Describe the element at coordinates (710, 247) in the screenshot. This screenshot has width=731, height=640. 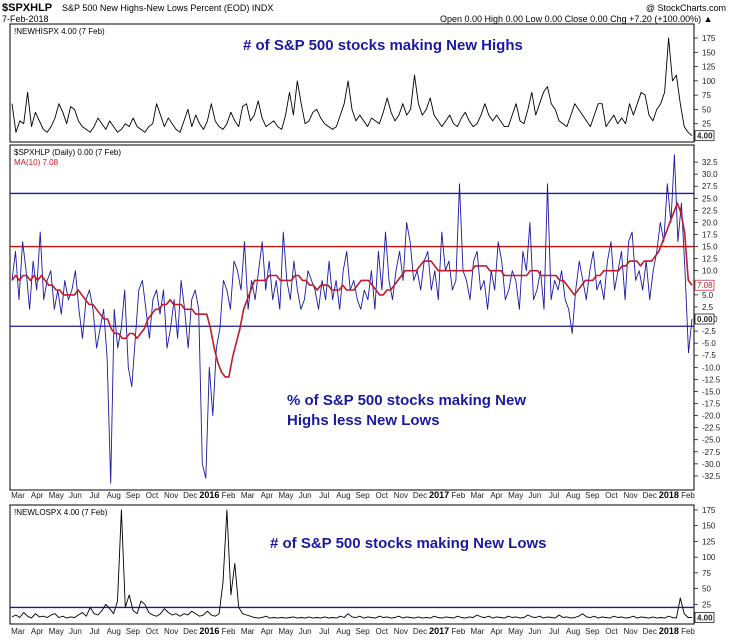
I see `y-tick-label: 15.0` at that location.